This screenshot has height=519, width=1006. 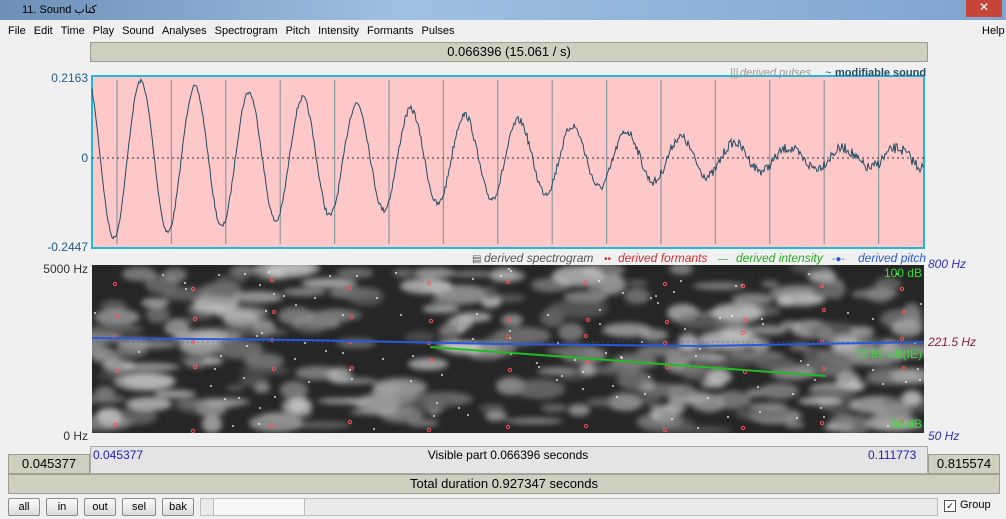 What do you see at coordinates (993, 31) in the screenshot?
I see `help-menu: Help` at bounding box center [993, 31].